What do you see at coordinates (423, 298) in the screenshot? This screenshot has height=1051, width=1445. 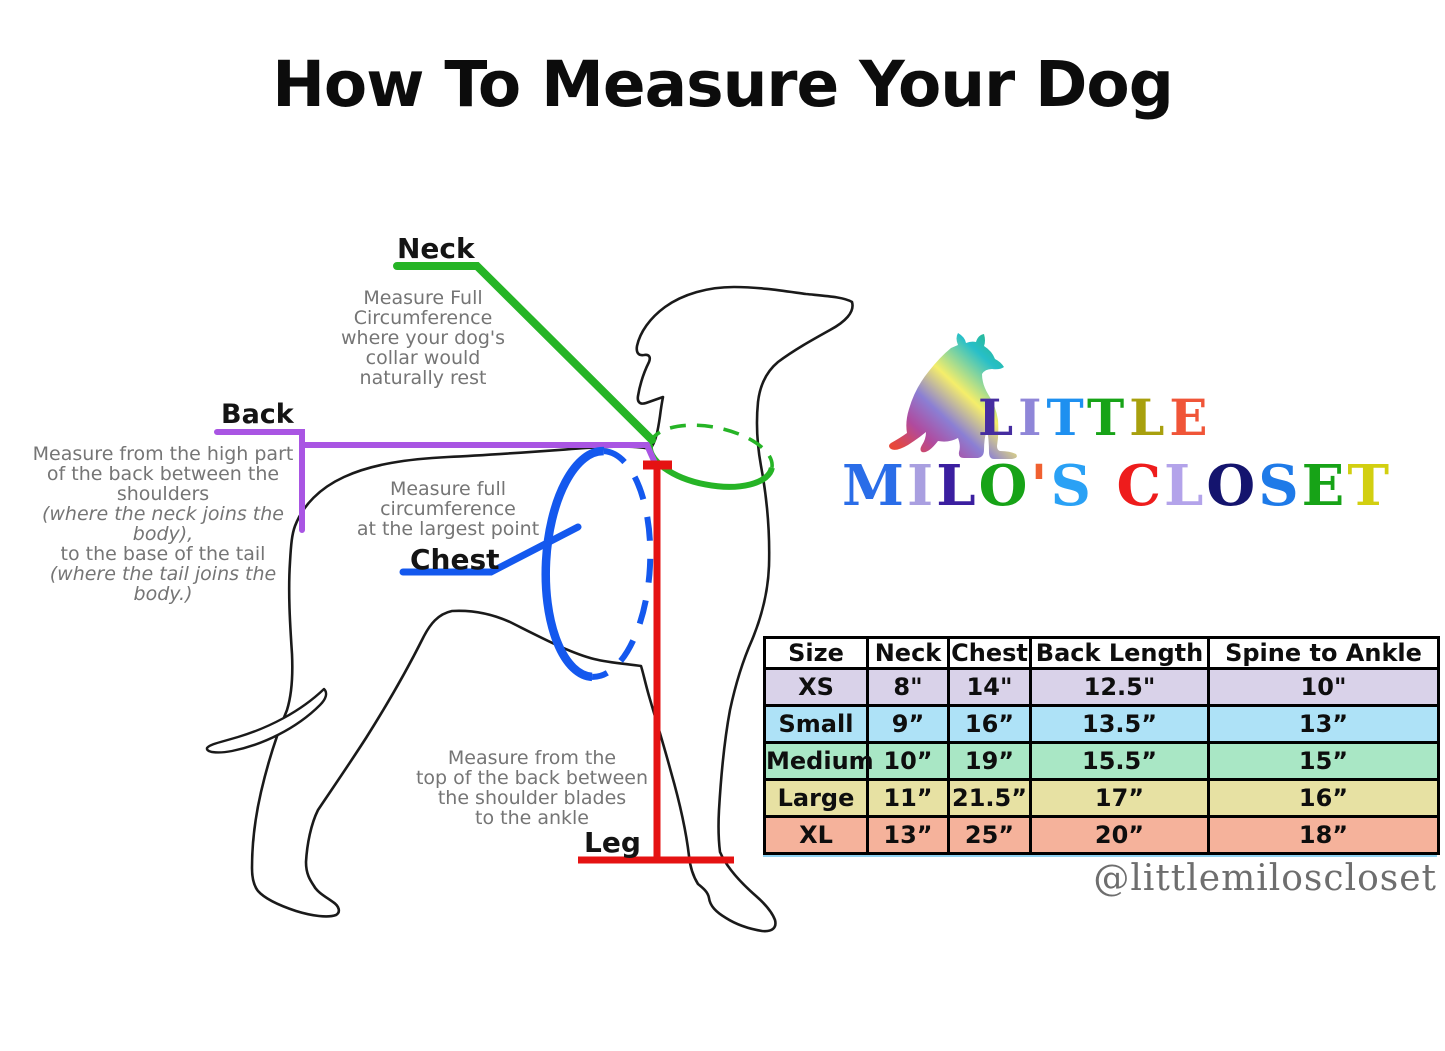 I see `measure-desc-line: Measure Full` at bounding box center [423, 298].